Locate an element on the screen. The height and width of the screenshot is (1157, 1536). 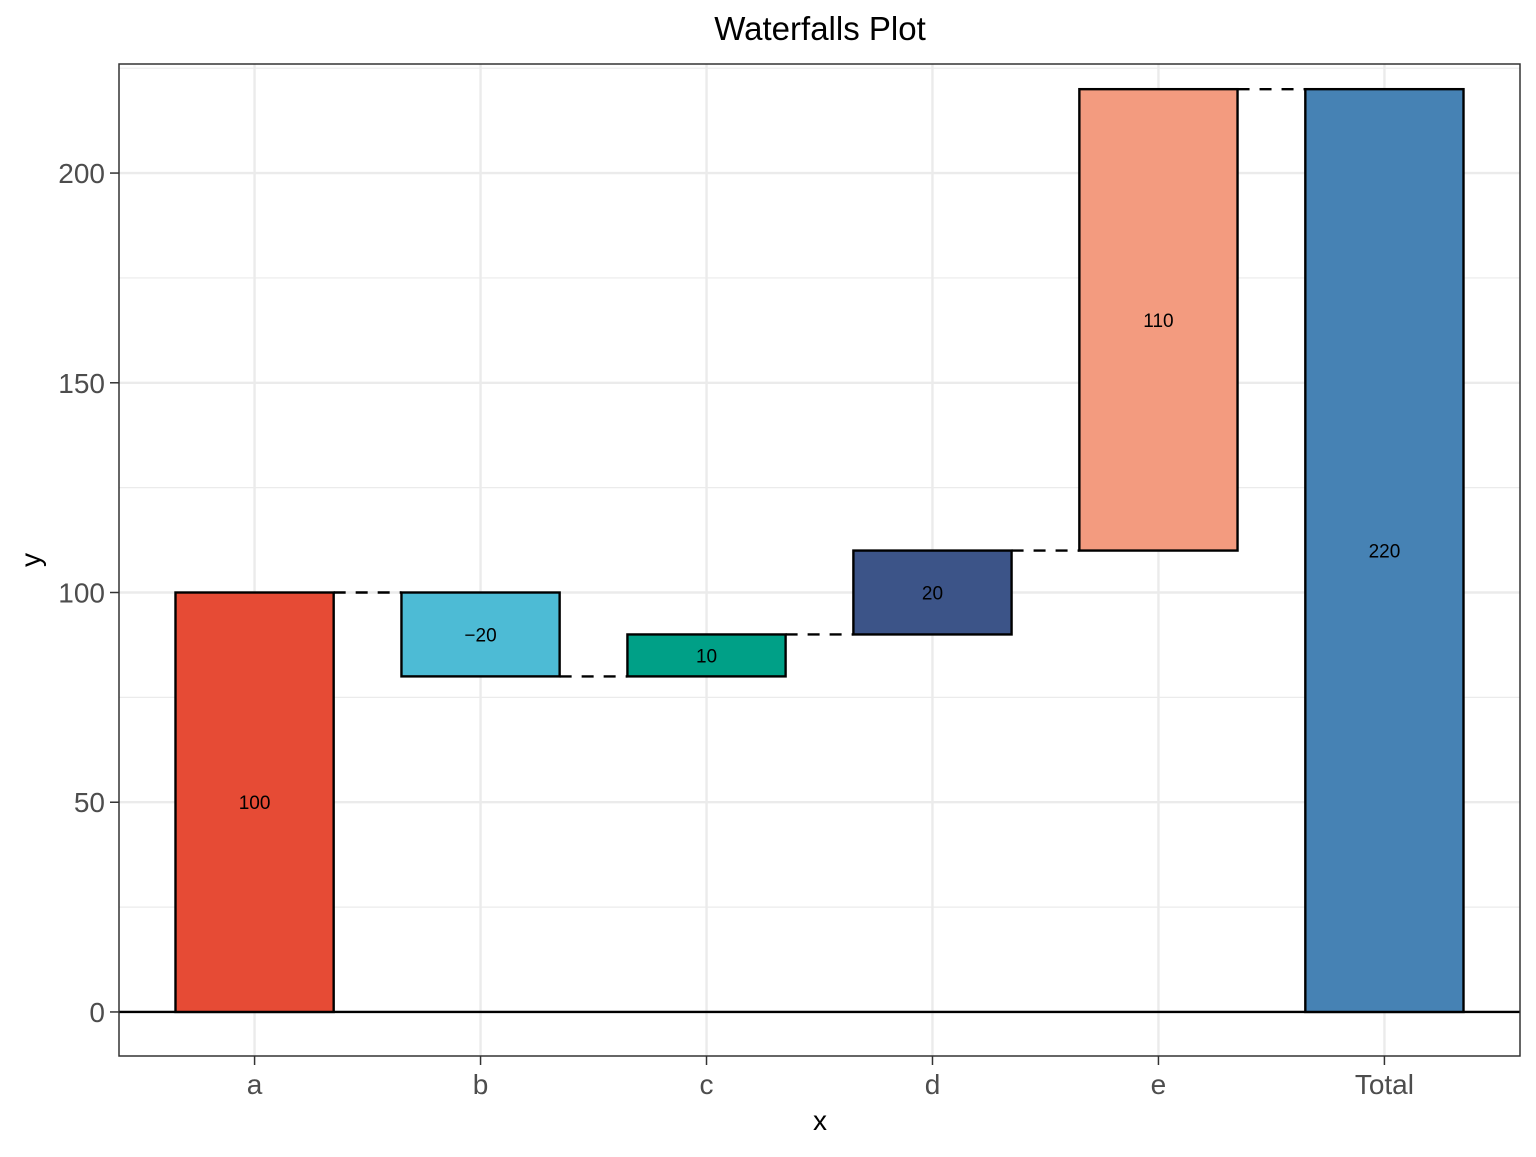
bar-b is located at coordinates (480, 634).